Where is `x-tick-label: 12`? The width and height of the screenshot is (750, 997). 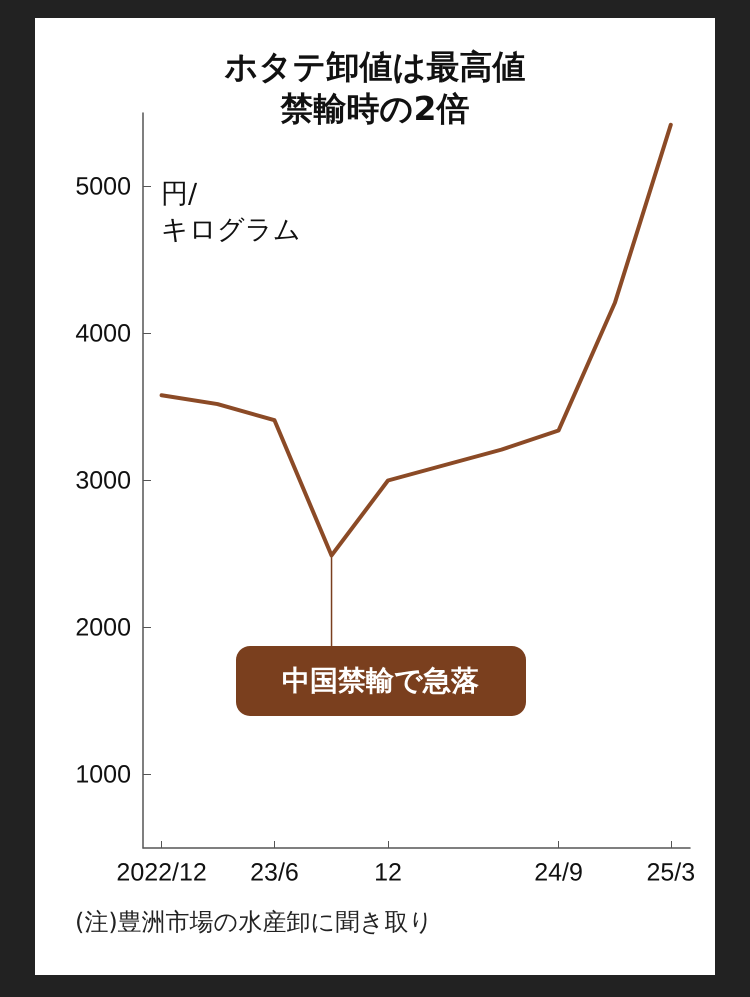
x-tick-label: 12 is located at coordinates (388, 872).